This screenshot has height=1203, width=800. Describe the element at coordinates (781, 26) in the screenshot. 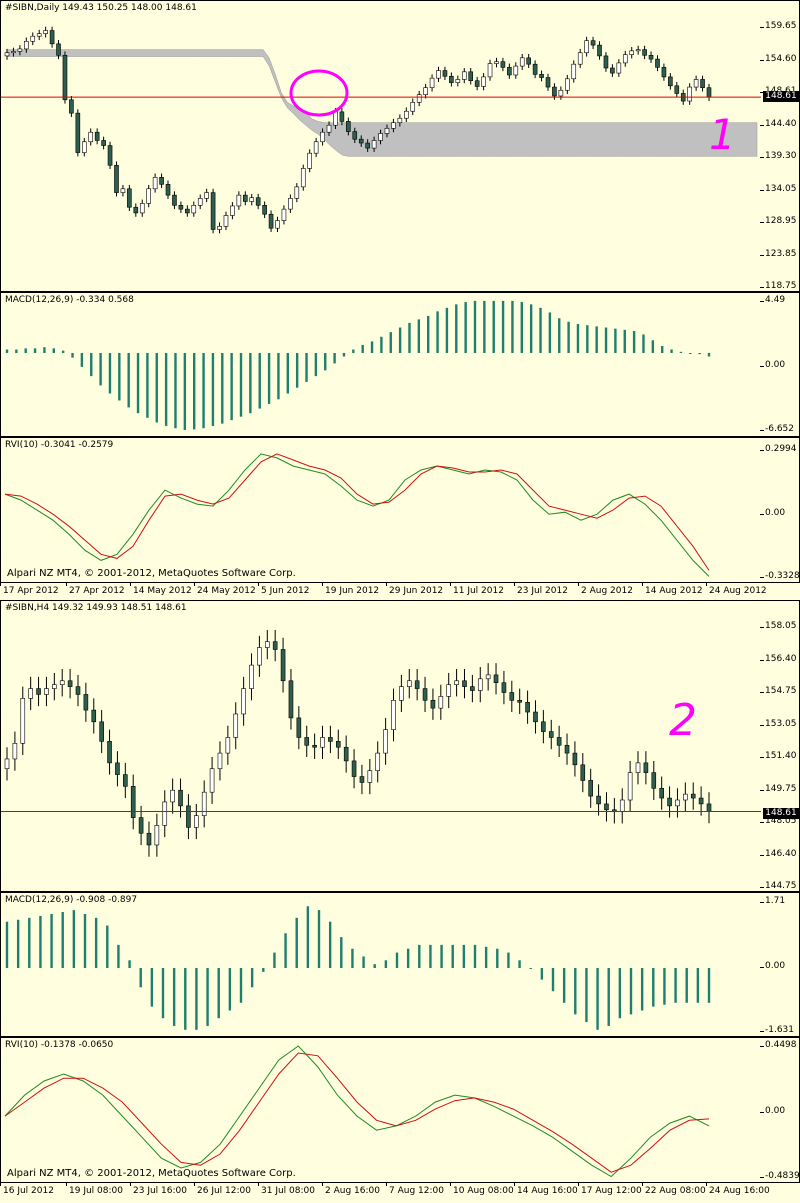

I see `daily-price-tick-label: 159.65` at that location.